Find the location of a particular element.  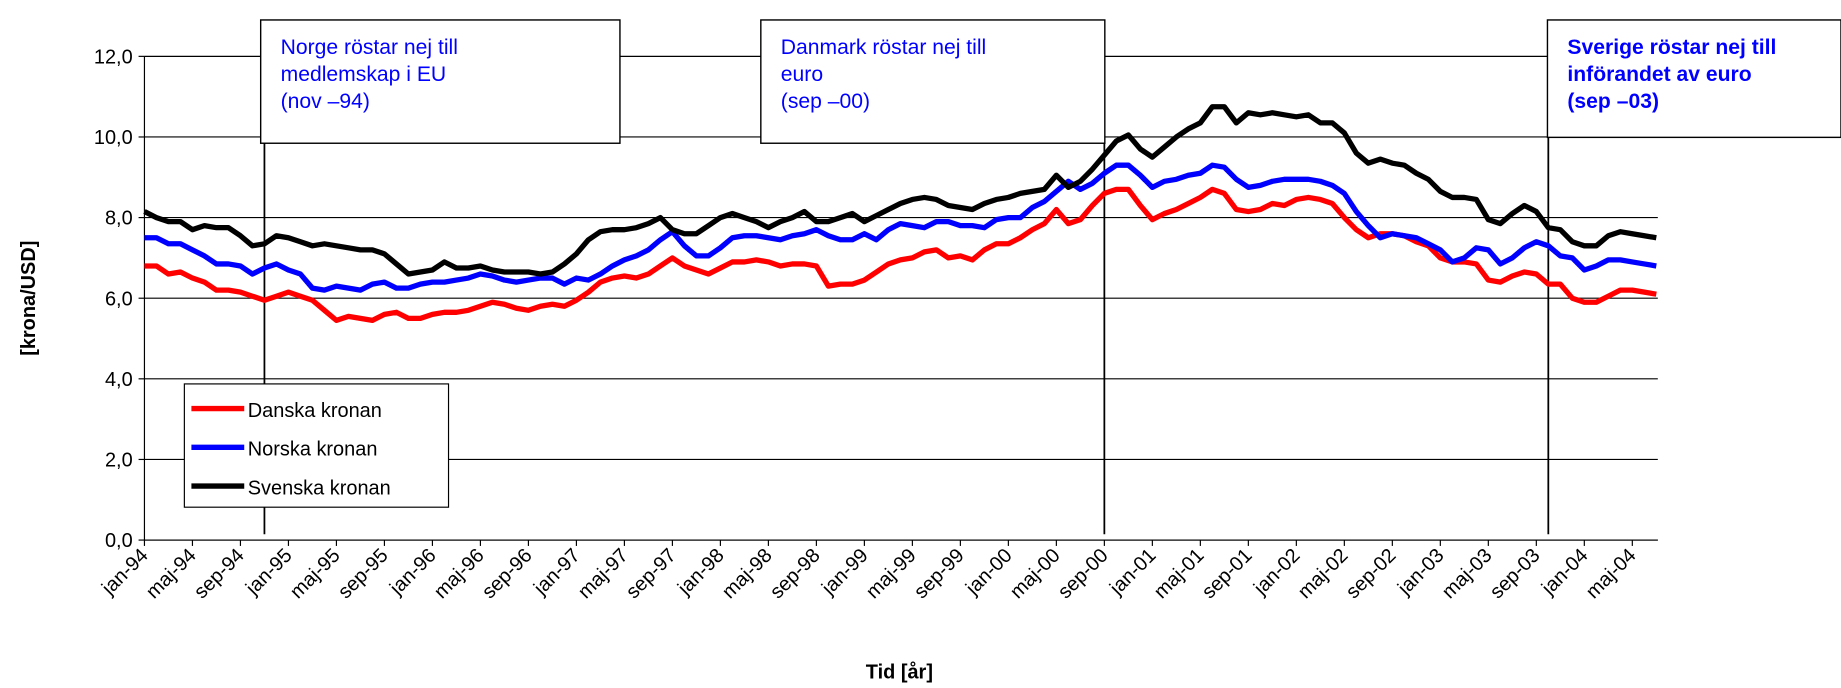

annotation-text: Sverige röstar nej till is located at coordinates (1671, 47).